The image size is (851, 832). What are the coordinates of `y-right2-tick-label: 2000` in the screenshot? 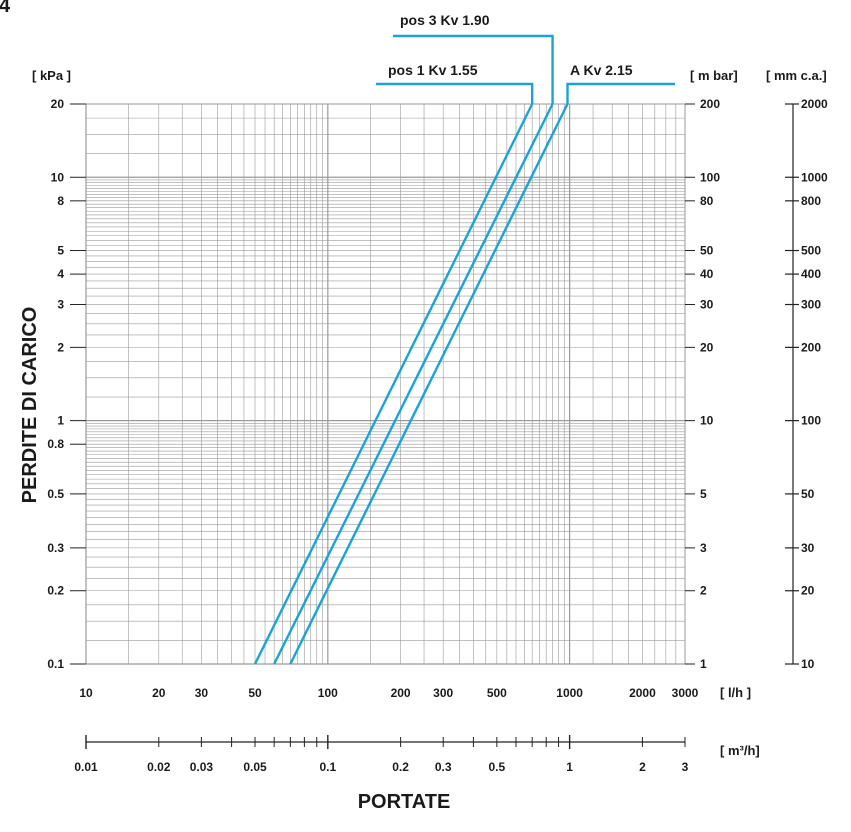 It's located at (814, 104).